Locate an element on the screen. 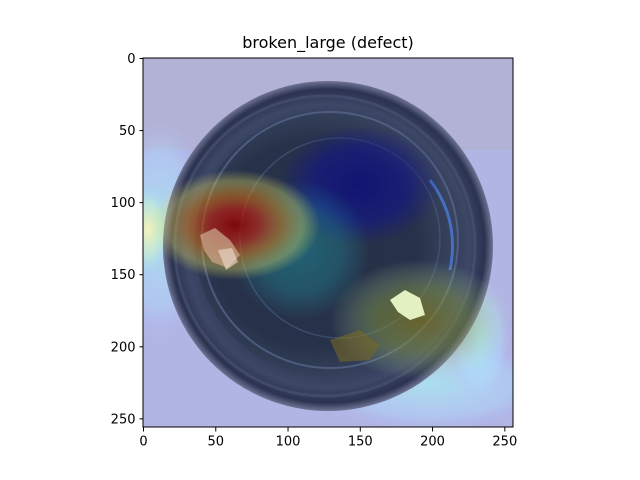 The height and width of the screenshot is (480, 640). x-tick-label: 150 is located at coordinates (360, 442).